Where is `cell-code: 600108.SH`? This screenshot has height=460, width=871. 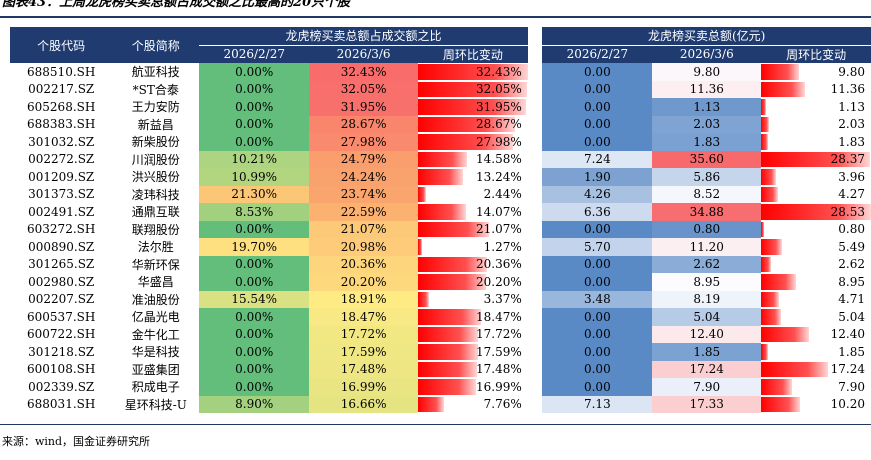 cell-code: 600108.SH is located at coordinates (61, 369).